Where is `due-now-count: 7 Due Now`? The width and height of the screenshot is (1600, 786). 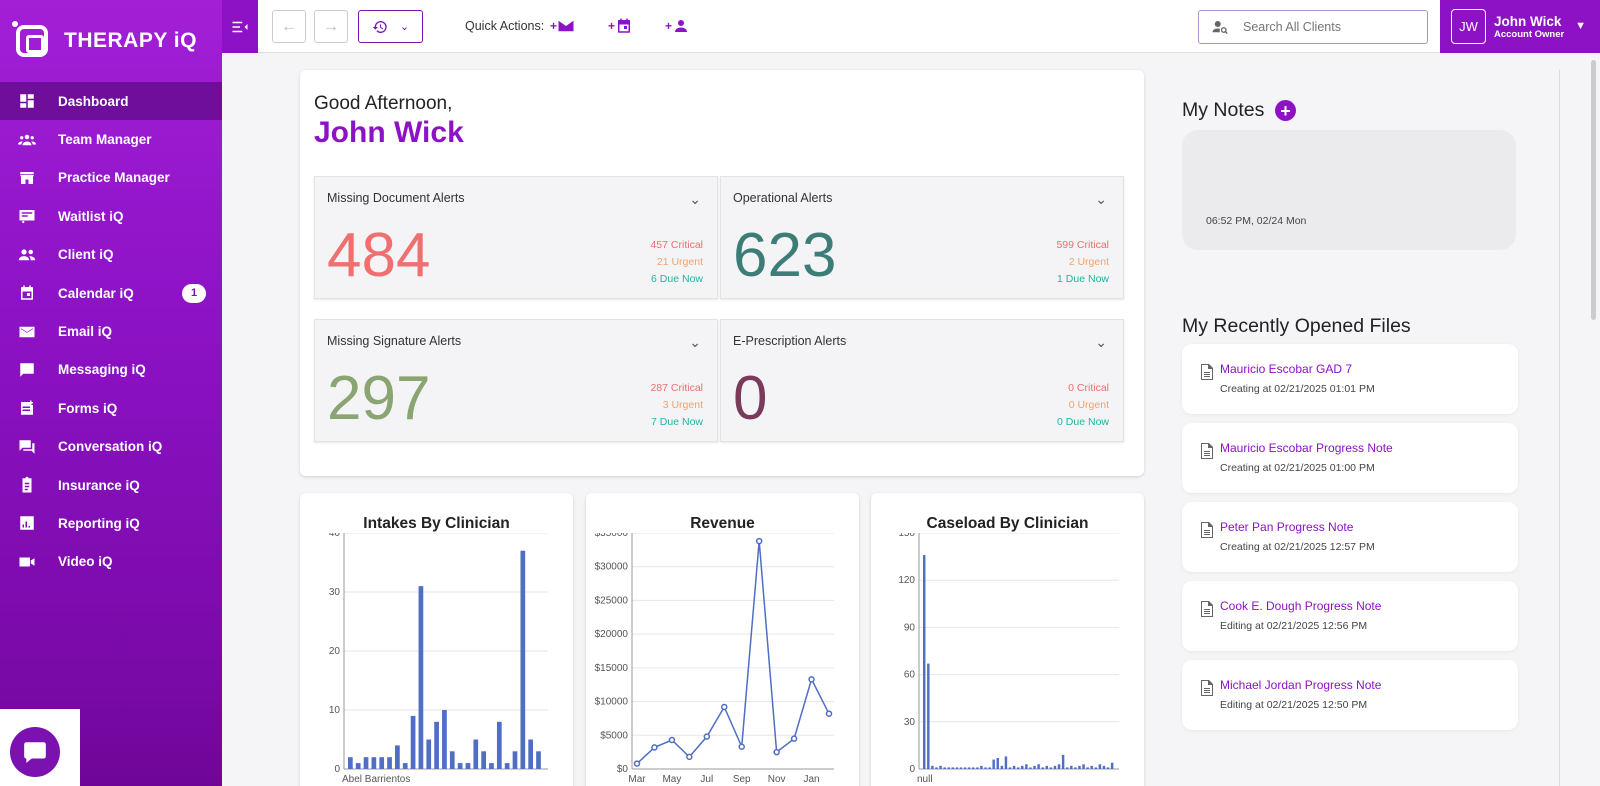 due-now-count: 7 Due Now is located at coordinates (677, 422).